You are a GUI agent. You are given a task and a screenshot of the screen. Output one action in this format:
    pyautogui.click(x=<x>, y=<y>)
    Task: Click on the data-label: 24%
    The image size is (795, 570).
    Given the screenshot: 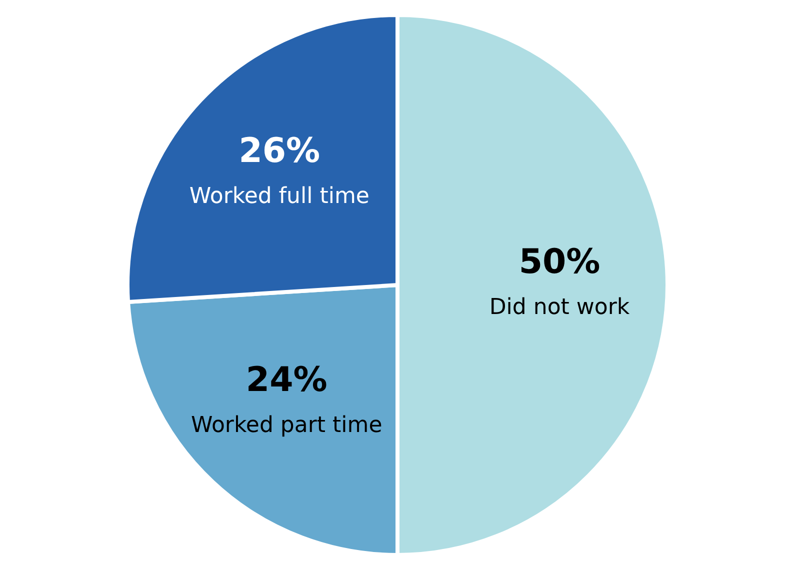 What is the action you would take?
    pyautogui.click(x=287, y=380)
    